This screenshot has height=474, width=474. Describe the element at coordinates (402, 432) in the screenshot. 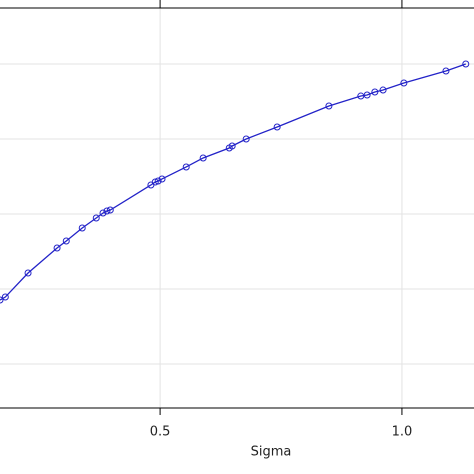

I see `x-tick-label: 1.0` at that location.